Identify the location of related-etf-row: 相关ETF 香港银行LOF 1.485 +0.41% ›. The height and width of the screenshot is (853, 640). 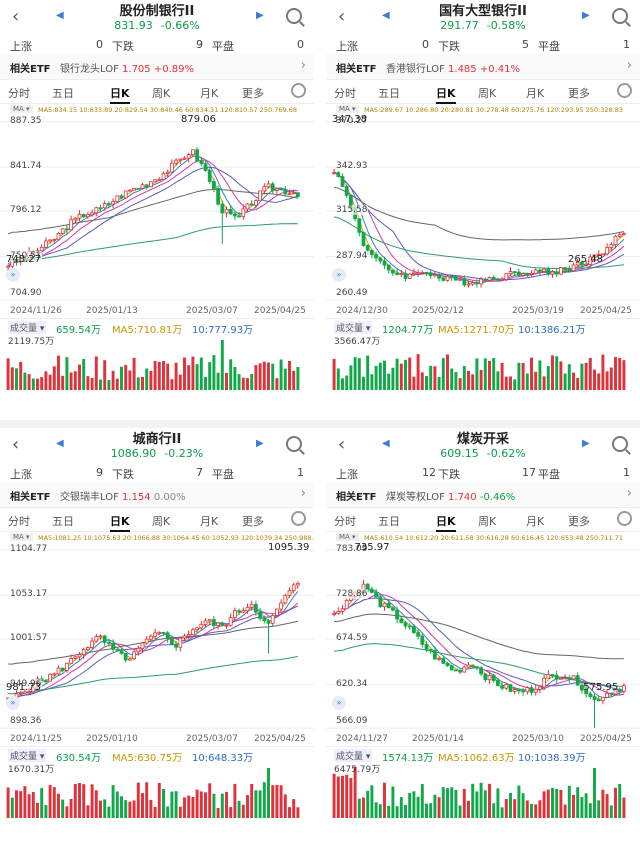
(483, 67).